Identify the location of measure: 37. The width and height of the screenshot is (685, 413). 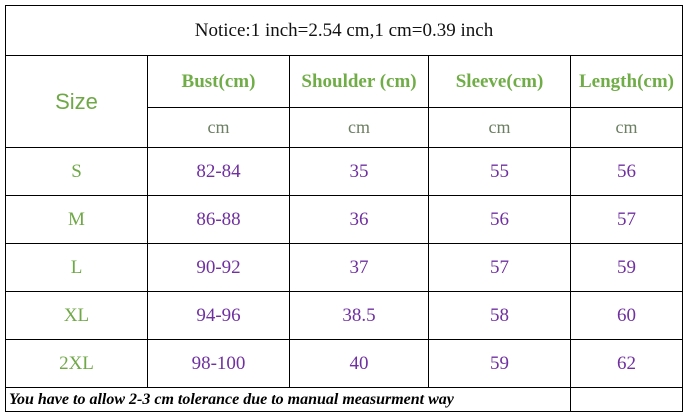
(359, 267).